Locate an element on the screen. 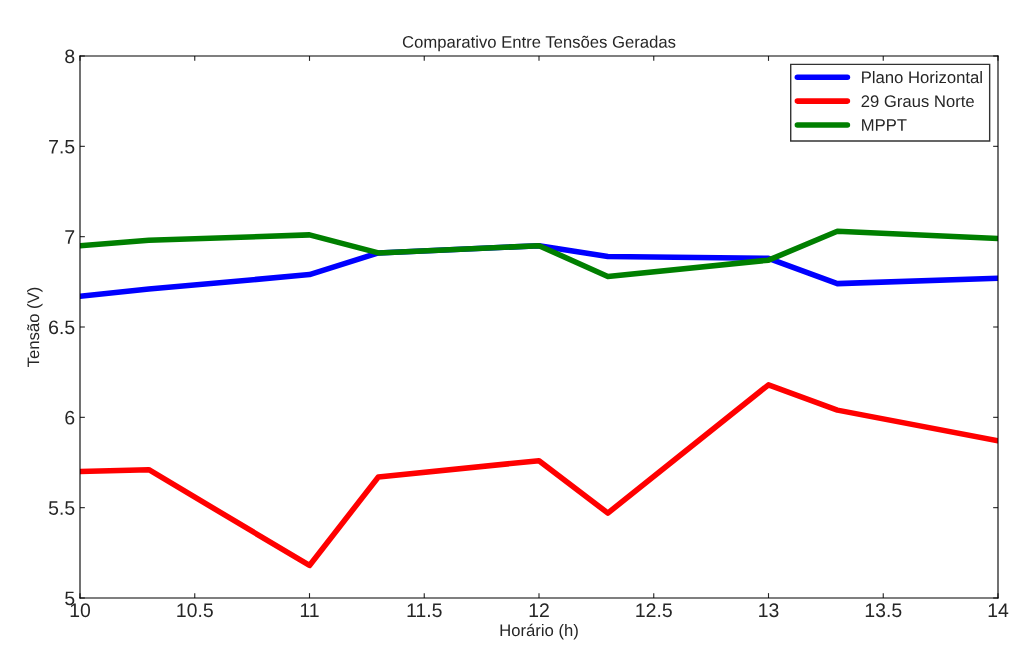 The height and width of the screenshot is (654, 1016). y-tick-label: 7 is located at coordinates (70, 237).